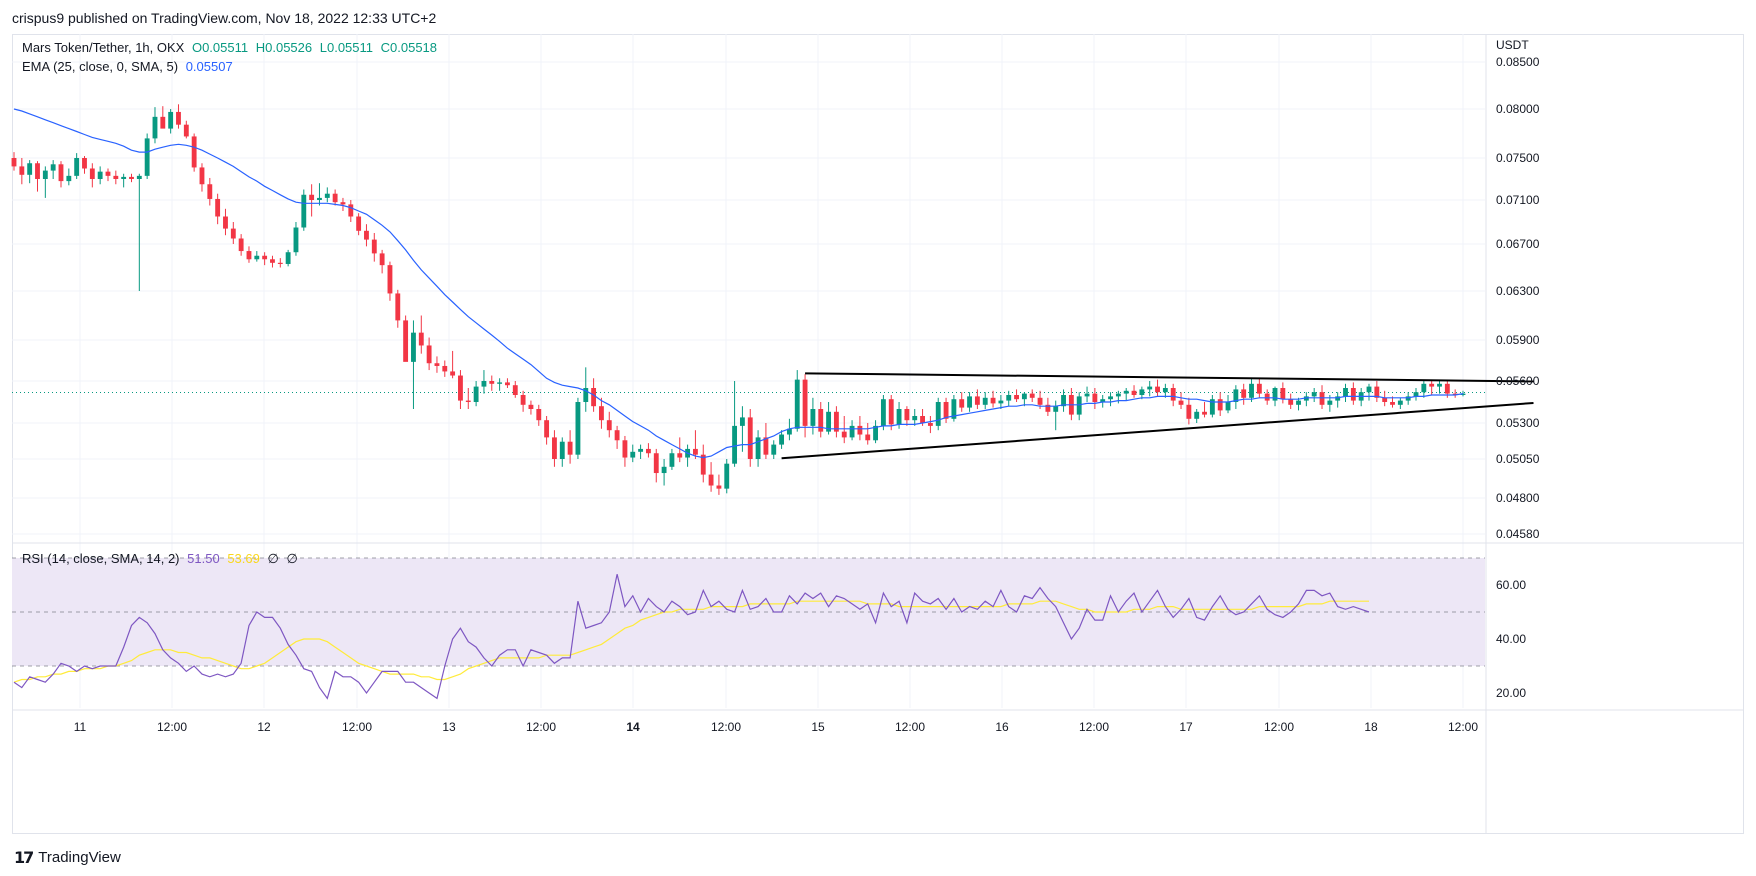  I want to click on footer-brand-label: TradingView, so click(79, 857).